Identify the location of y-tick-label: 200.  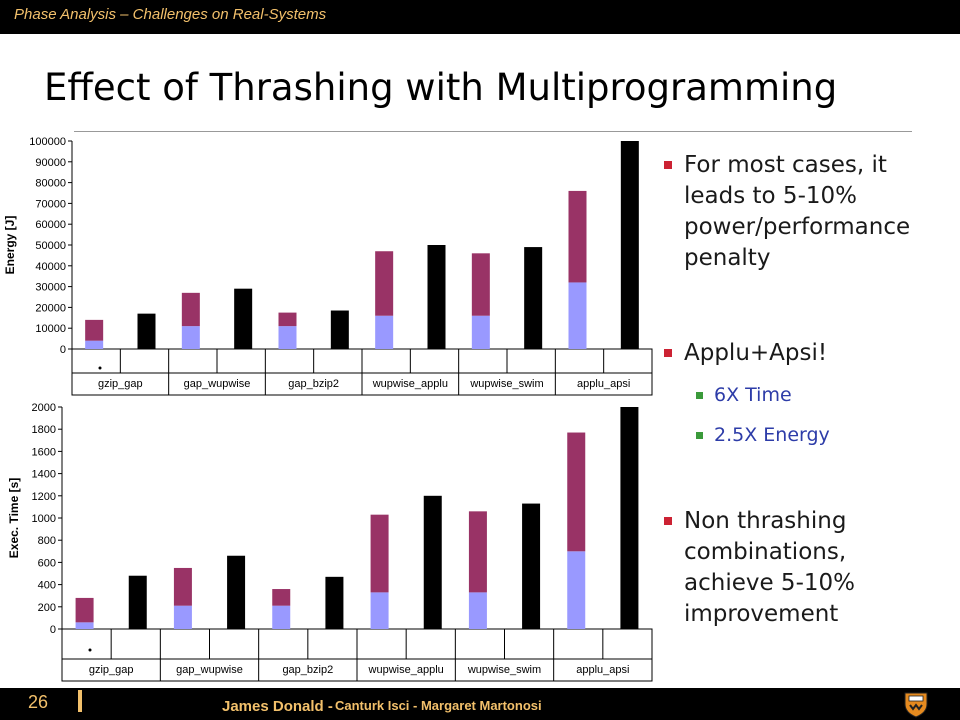
(47, 608).